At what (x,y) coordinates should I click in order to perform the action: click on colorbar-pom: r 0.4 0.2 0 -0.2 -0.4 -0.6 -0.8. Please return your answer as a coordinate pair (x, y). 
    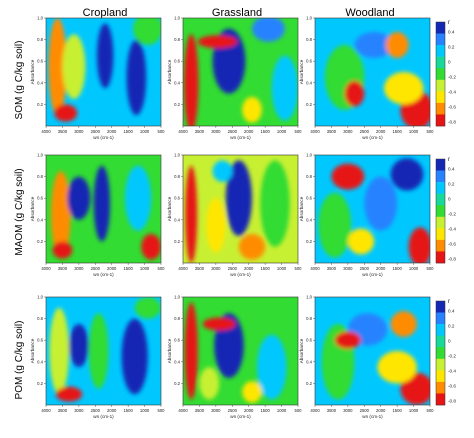
    Looking at the image, I should click on (445, 352).